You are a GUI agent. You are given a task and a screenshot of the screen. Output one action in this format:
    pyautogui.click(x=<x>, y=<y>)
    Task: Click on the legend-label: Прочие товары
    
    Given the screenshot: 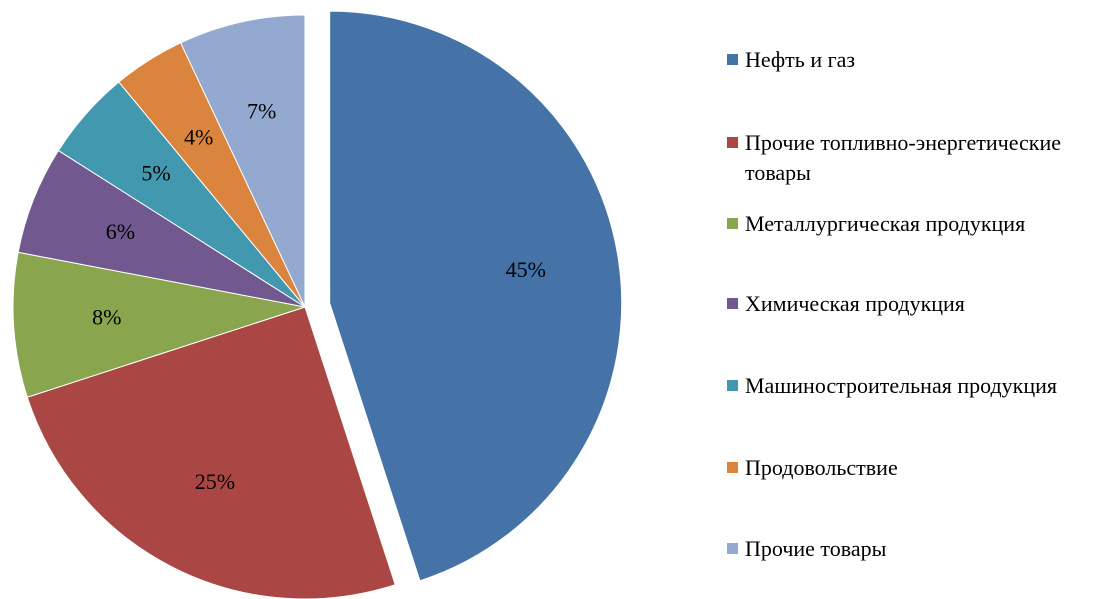 What is the action you would take?
    pyautogui.click(x=816, y=548)
    